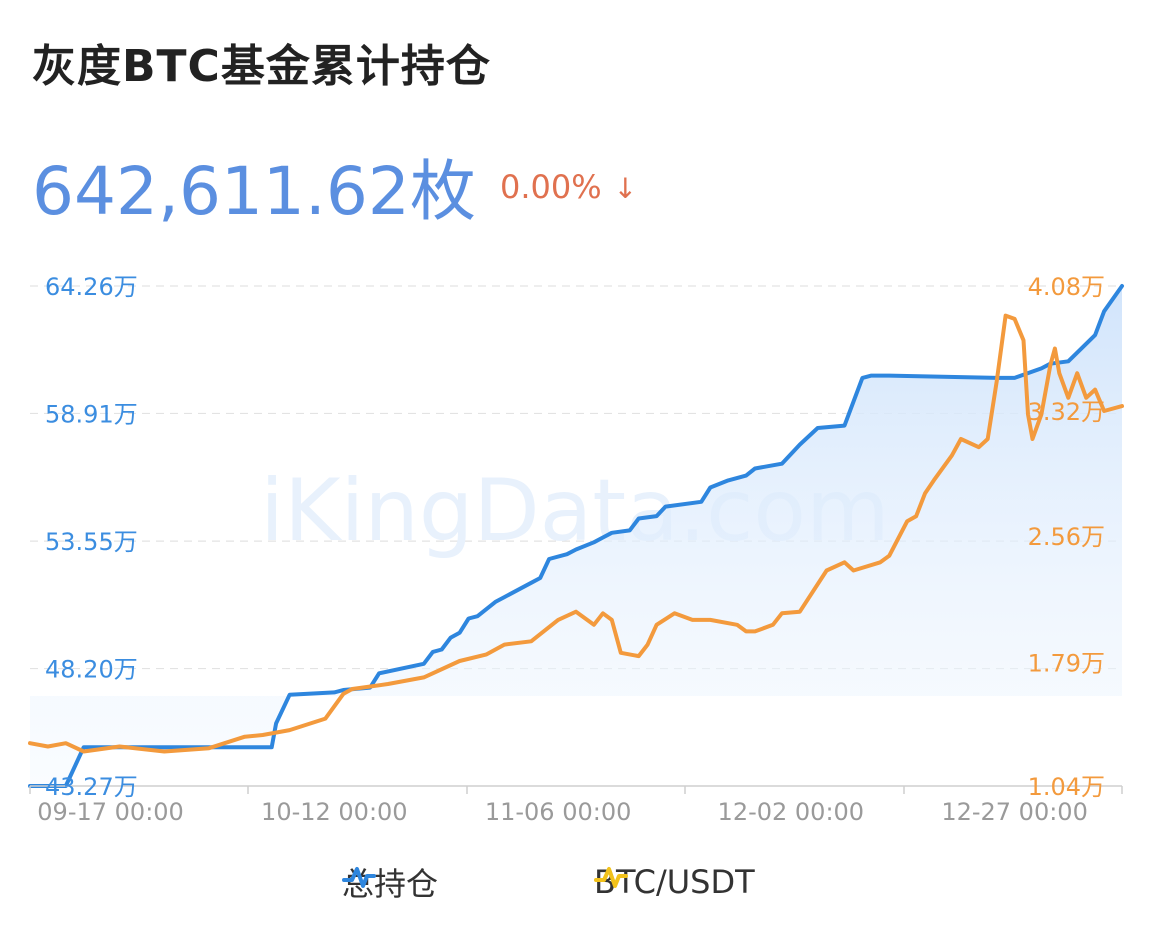  Describe the element at coordinates (91, 287) in the screenshot. I see `y-left-tick-label: 64.26万` at that location.